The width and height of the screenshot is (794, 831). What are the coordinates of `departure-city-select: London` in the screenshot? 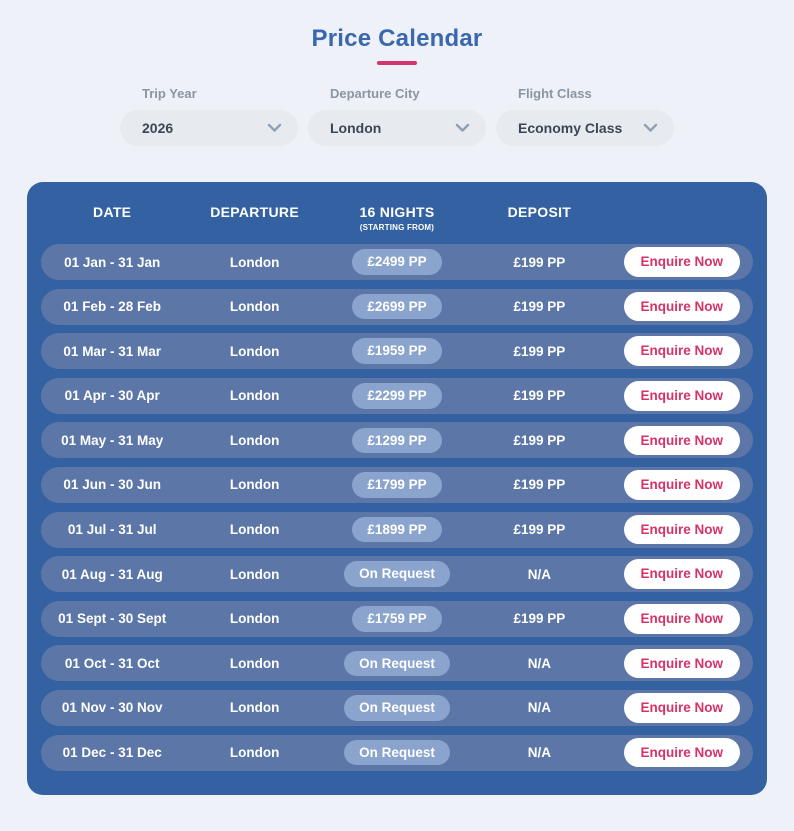 It's located at (397, 128).